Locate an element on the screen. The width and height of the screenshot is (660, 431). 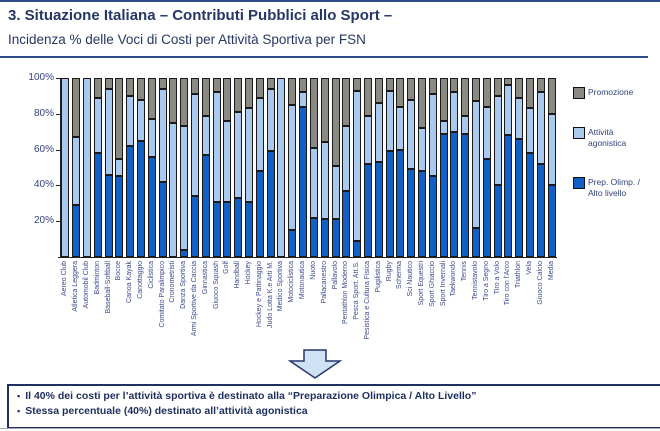
x-axis-category-label: Badminton is located at coordinates (97, 278).